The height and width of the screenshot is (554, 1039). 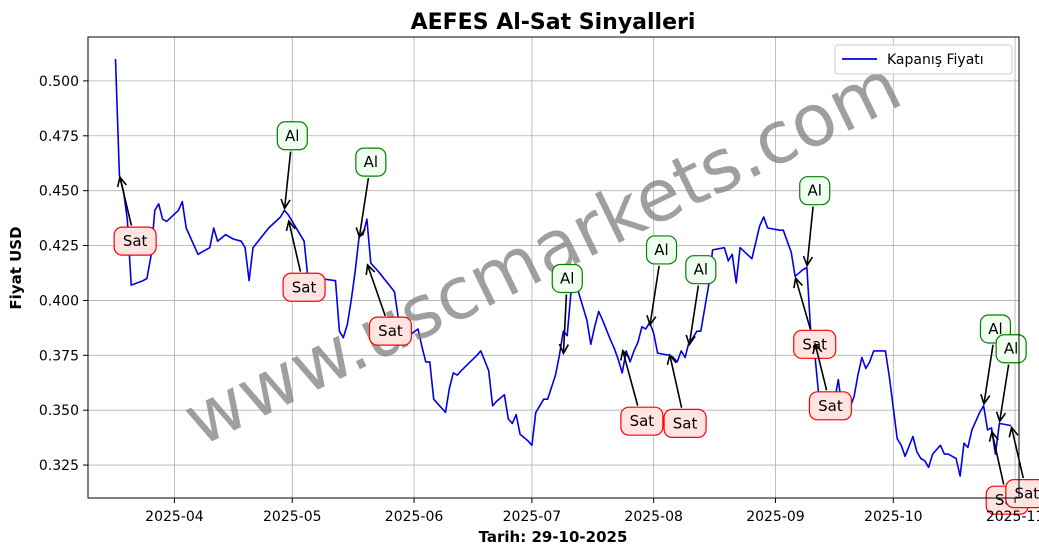 I want to click on x-tick-label: 2025-11, so click(x=1012, y=517).